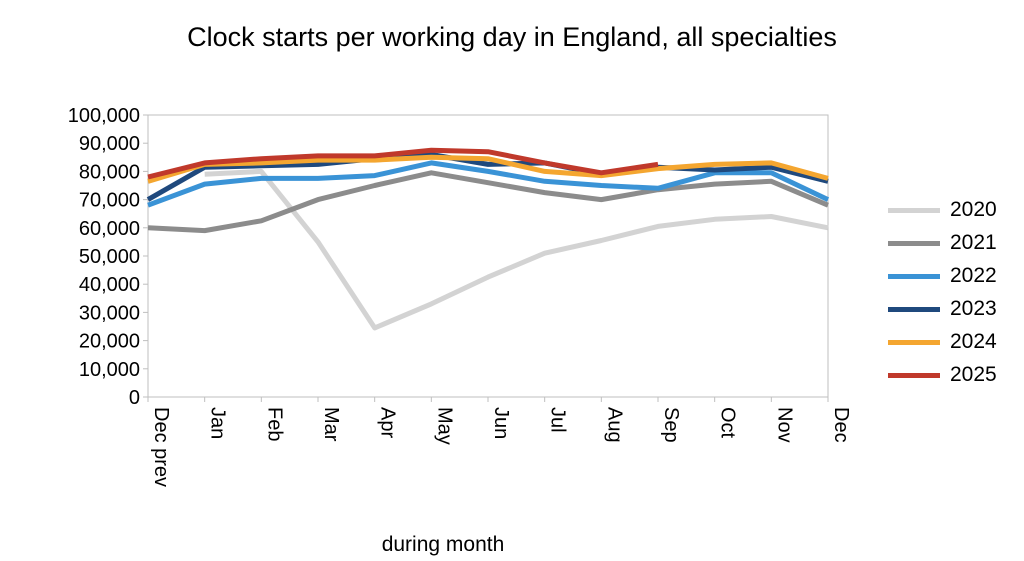  Describe the element at coordinates (973, 341) in the screenshot. I see `legend-label: 2024` at that location.